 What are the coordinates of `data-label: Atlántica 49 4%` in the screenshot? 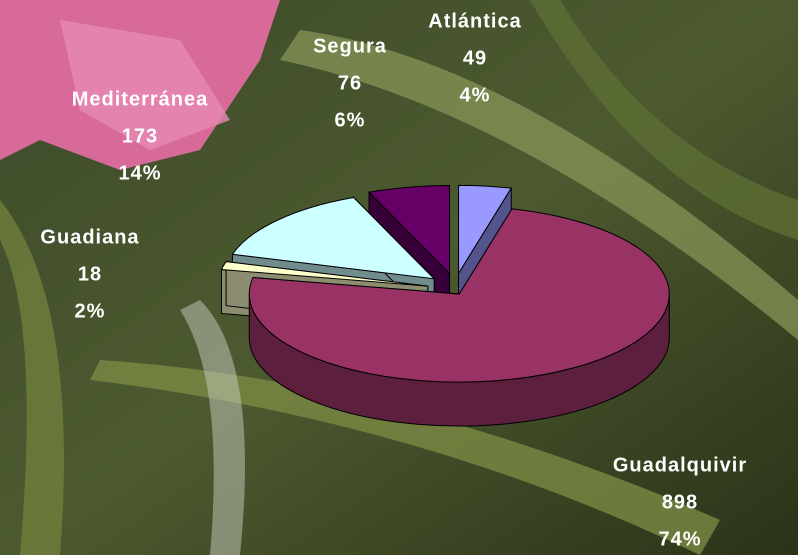 It's located at (474, 58).